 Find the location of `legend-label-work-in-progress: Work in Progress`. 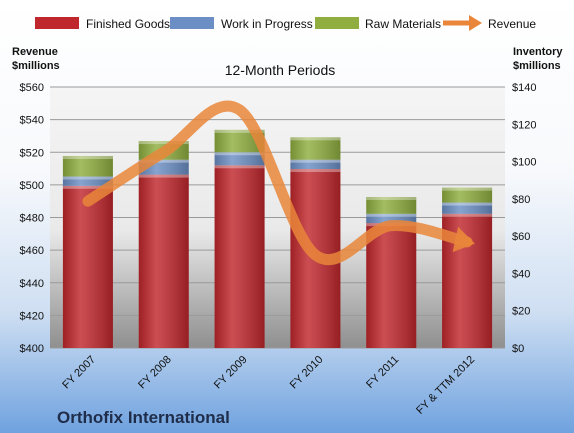

legend-label-work-in-progress: Work in Progress is located at coordinates (267, 24).